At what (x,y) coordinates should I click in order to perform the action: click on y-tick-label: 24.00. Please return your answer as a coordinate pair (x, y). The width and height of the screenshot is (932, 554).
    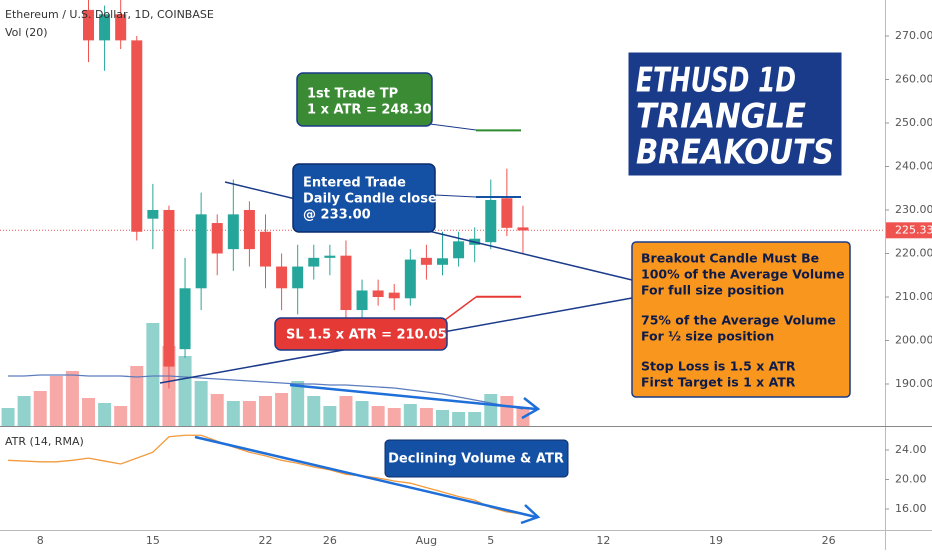
    Looking at the image, I should click on (911, 449).